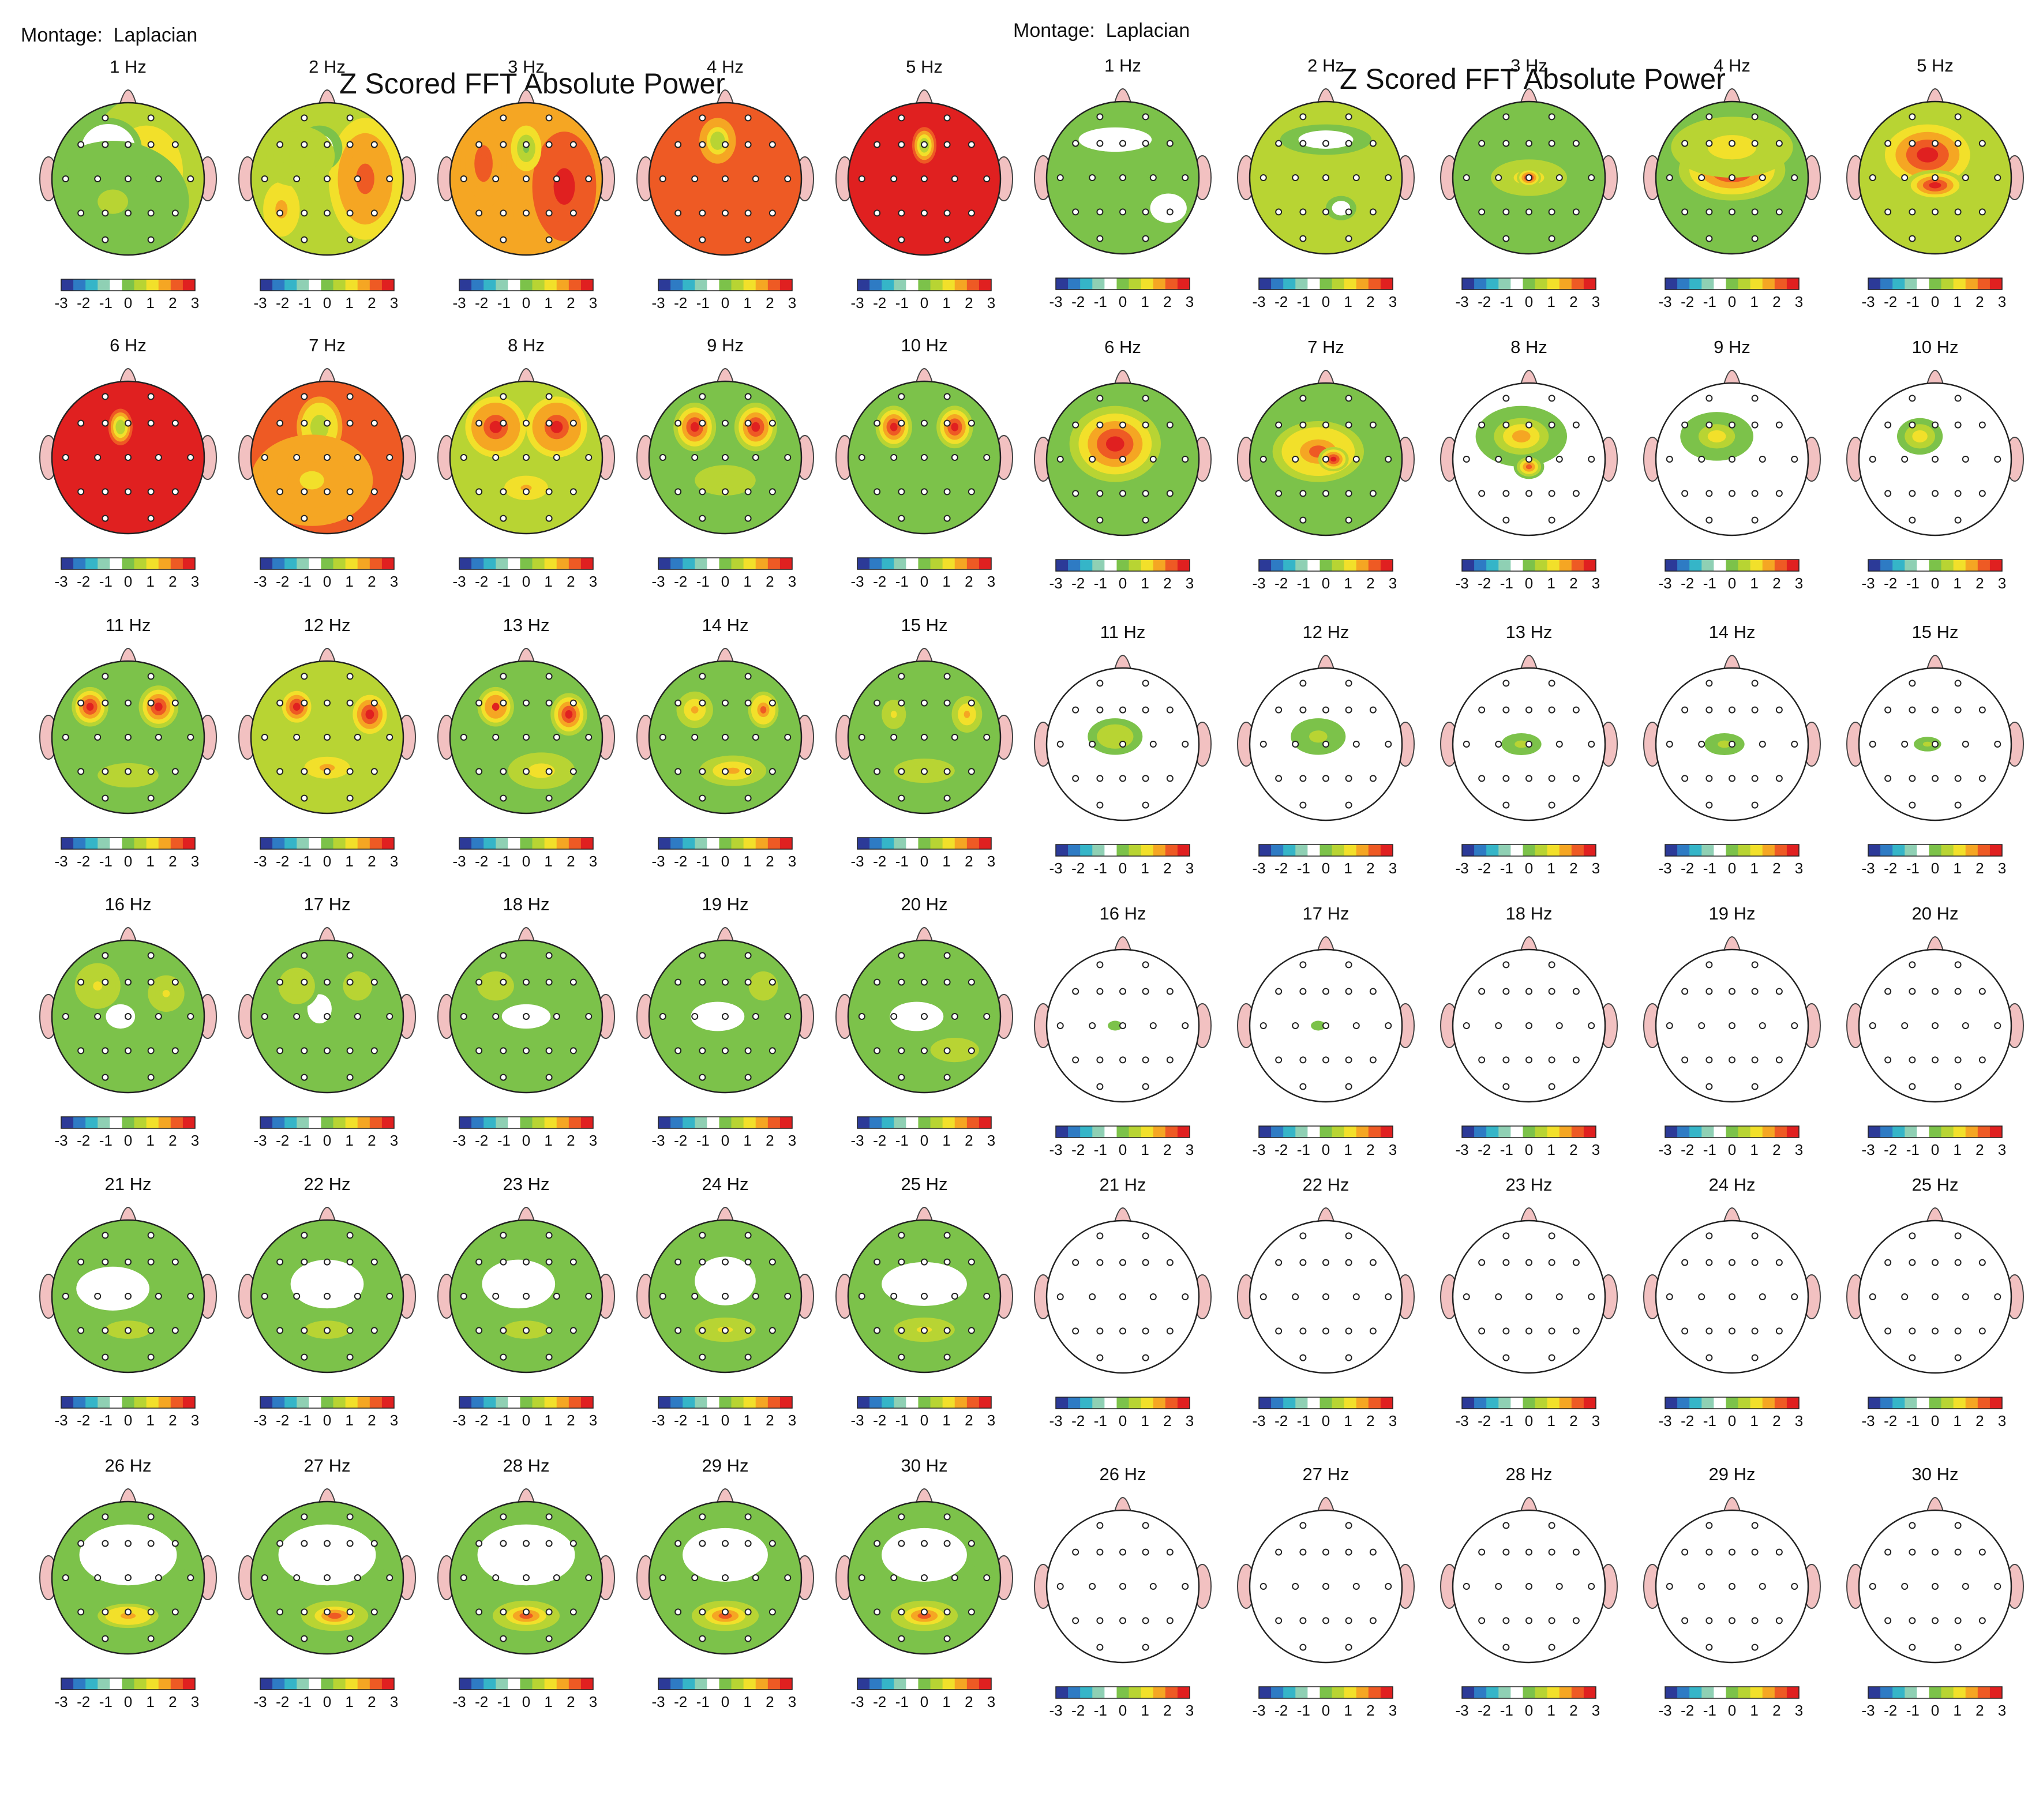  Describe the element at coordinates (1529, 1592) in the screenshot. I see `topomap: 28 Hz-3 -2 -1 0 1 2 3` at that location.